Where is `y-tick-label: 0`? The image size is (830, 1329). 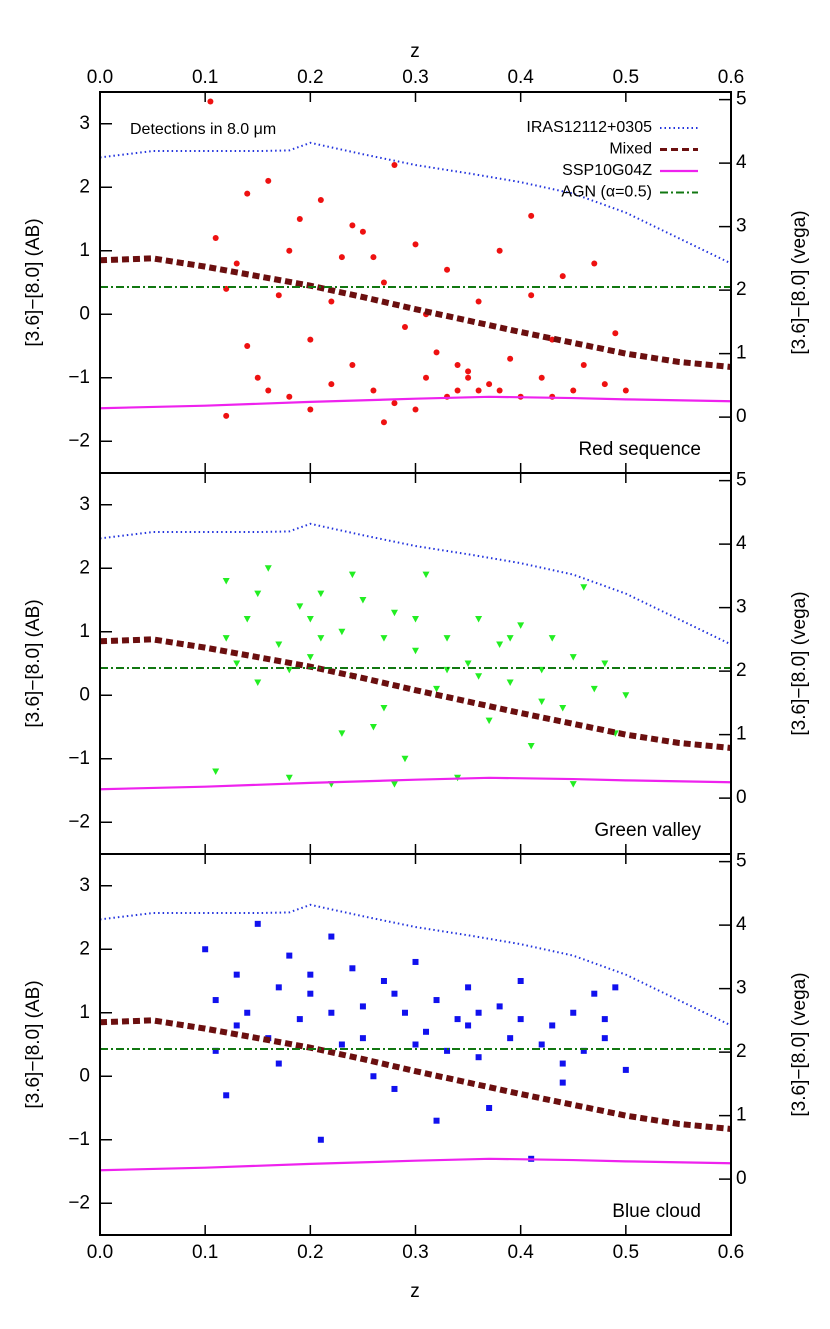 y-tick-label: 0 is located at coordinates (84, 1075).